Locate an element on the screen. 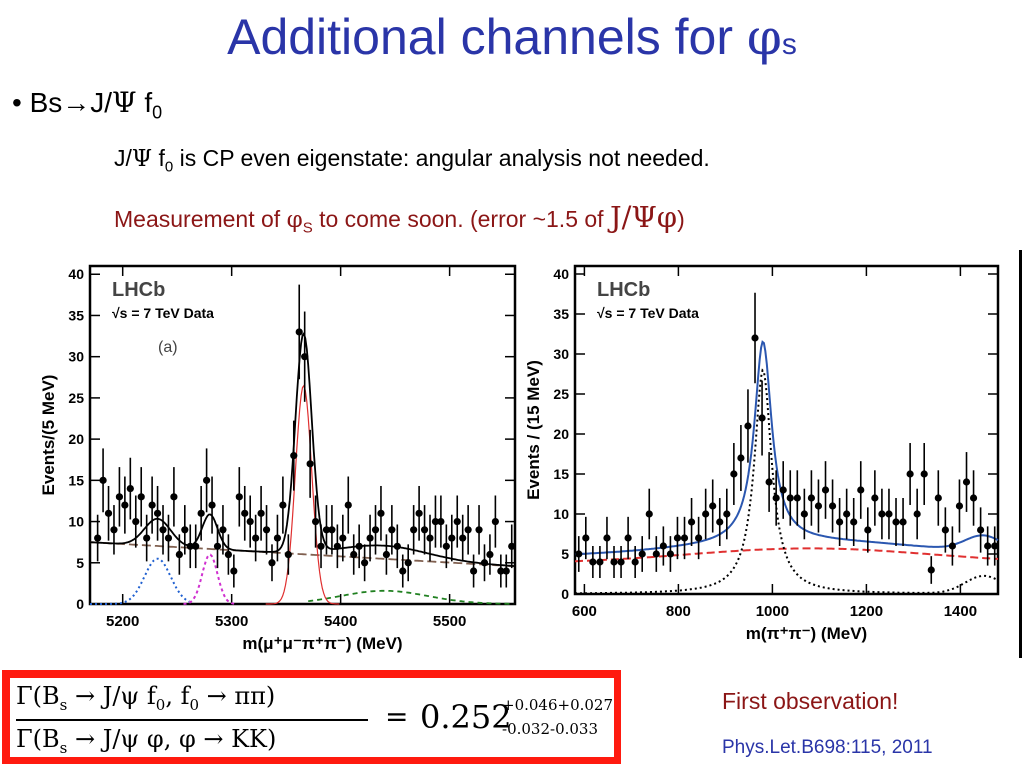 This screenshot has height=768, width=1024. line2-middle: to come soon. (error ~1.5 of is located at coordinates (461, 219).